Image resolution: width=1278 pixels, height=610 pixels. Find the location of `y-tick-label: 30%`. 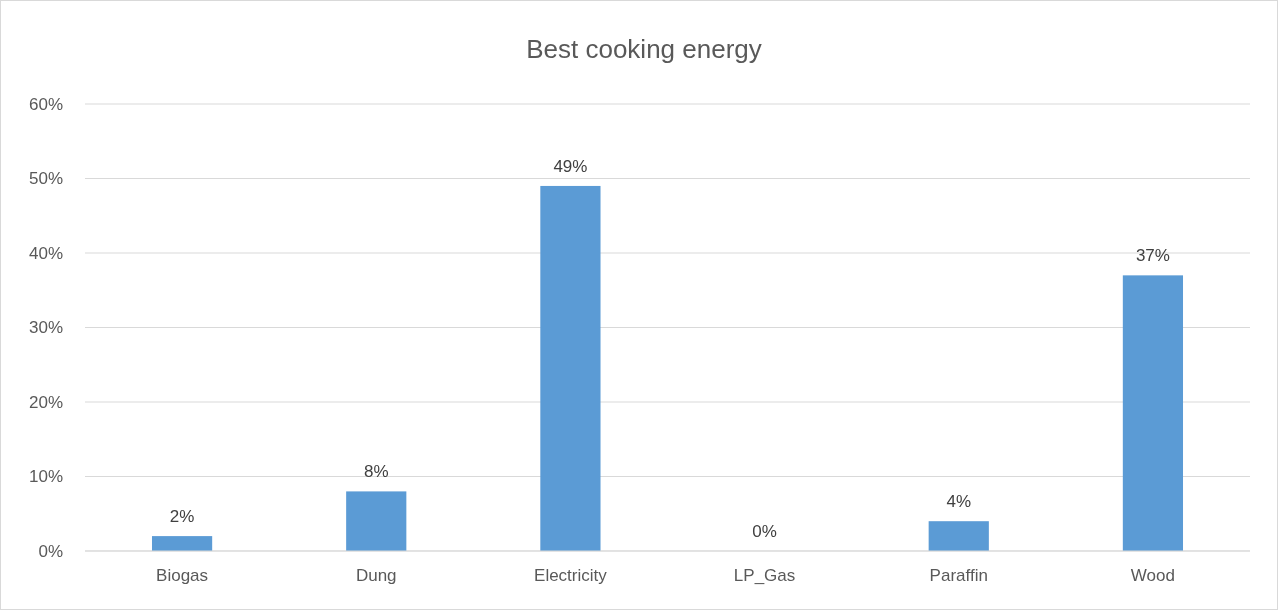

y-tick-label: 30% is located at coordinates (45, 328).